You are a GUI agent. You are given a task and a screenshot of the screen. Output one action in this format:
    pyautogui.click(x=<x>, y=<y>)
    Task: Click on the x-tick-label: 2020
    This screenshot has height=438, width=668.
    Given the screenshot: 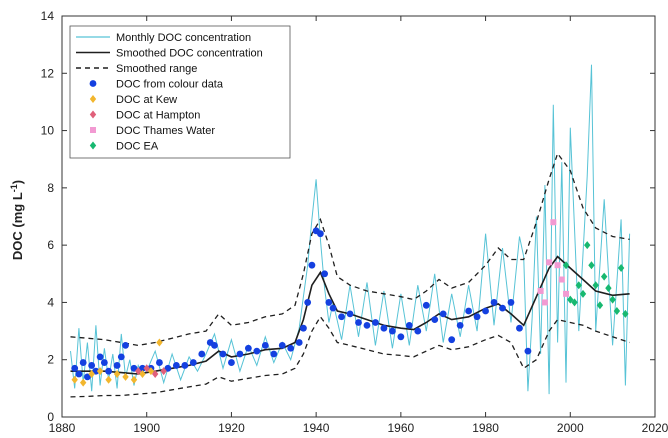 What is the action you would take?
    pyautogui.click(x=655, y=428)
    